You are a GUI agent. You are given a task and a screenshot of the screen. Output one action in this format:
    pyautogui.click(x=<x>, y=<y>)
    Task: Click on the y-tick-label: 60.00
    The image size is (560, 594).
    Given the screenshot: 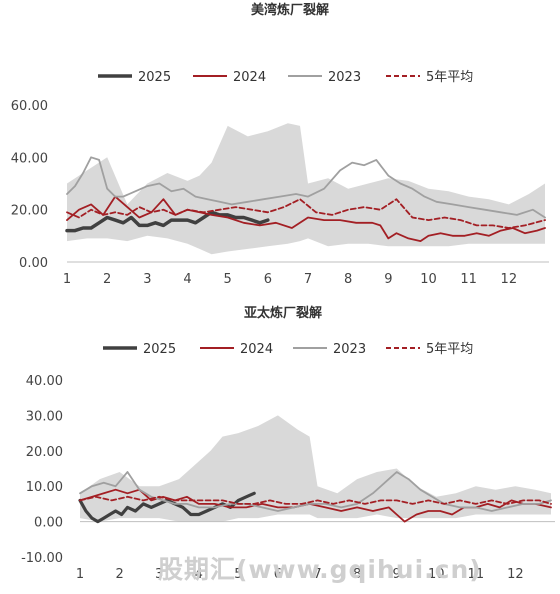 What is the action you would take?
    pyautogui.click(x=29, y=106)
    